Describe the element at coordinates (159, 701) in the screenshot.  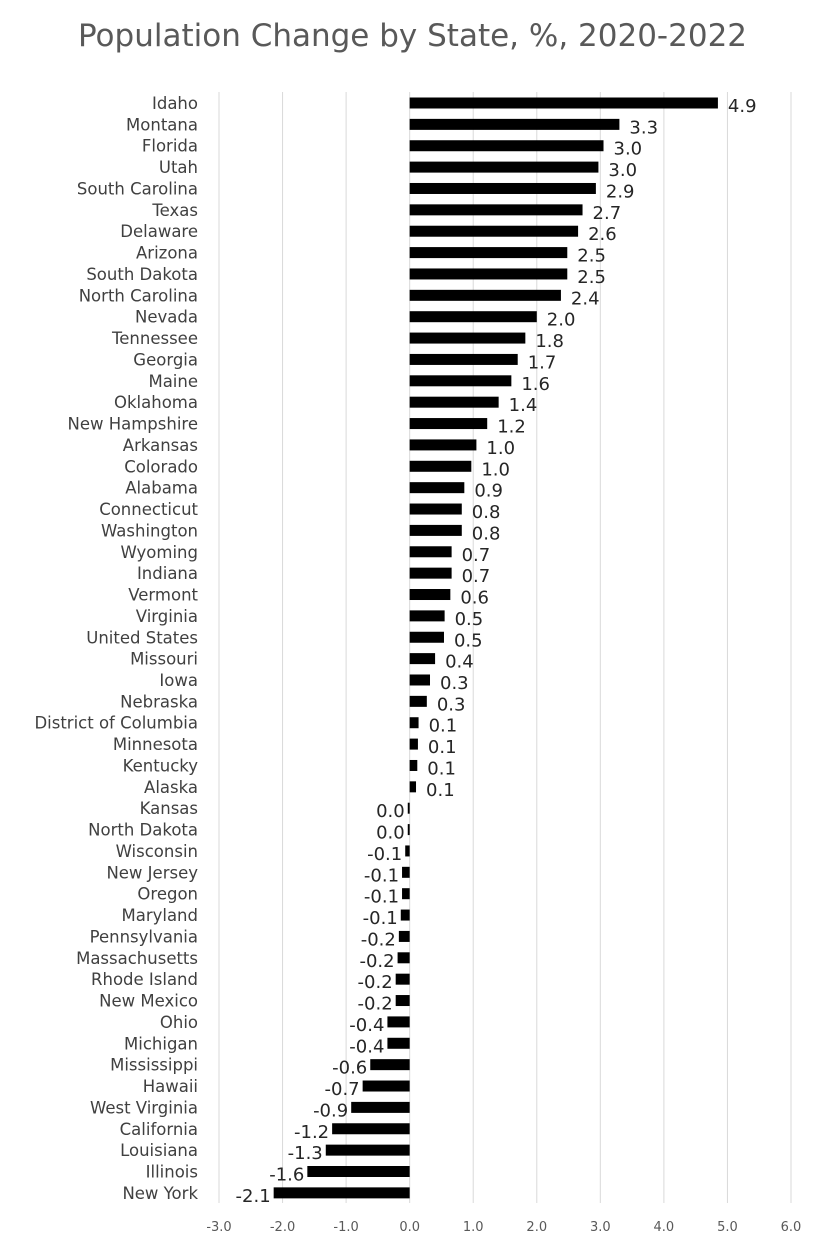
I see `category-label: Nebraska` at that location.